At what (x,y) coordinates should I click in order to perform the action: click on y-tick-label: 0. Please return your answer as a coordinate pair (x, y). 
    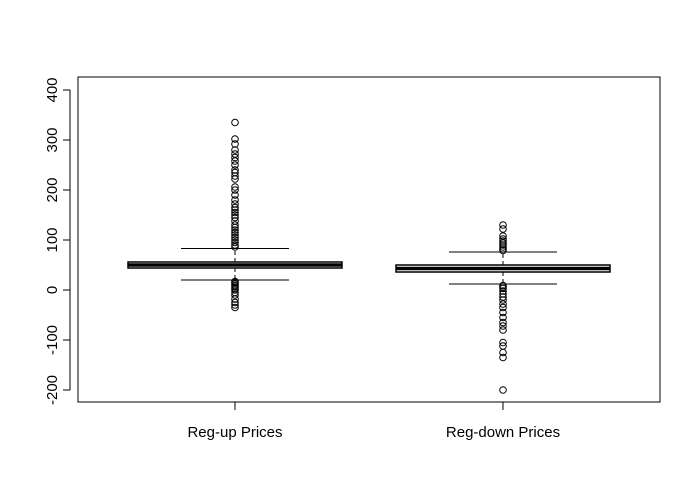
    Looking at the image, I should click on (52, 290).